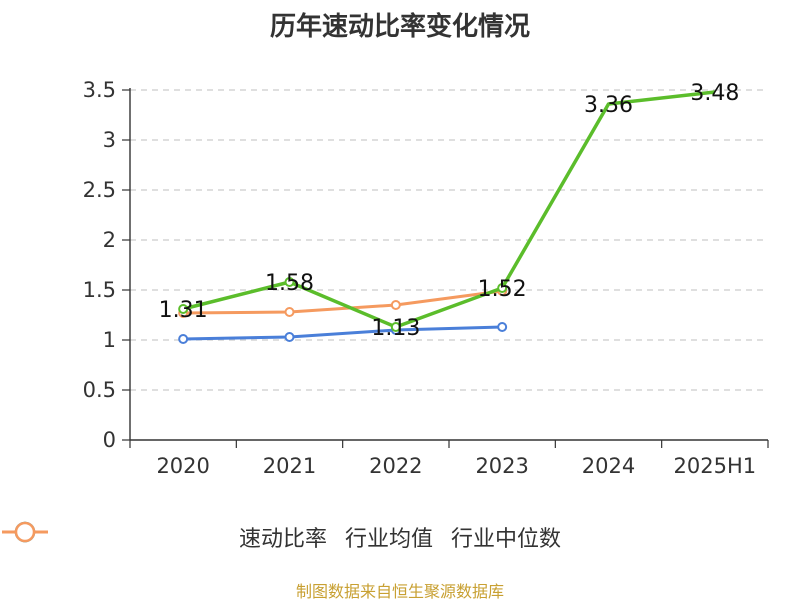 The image size is (800, 602). Describe the element at coordinates (715, 466) in the screenshot. I see `x-tick-label: 2025H1` at that location.